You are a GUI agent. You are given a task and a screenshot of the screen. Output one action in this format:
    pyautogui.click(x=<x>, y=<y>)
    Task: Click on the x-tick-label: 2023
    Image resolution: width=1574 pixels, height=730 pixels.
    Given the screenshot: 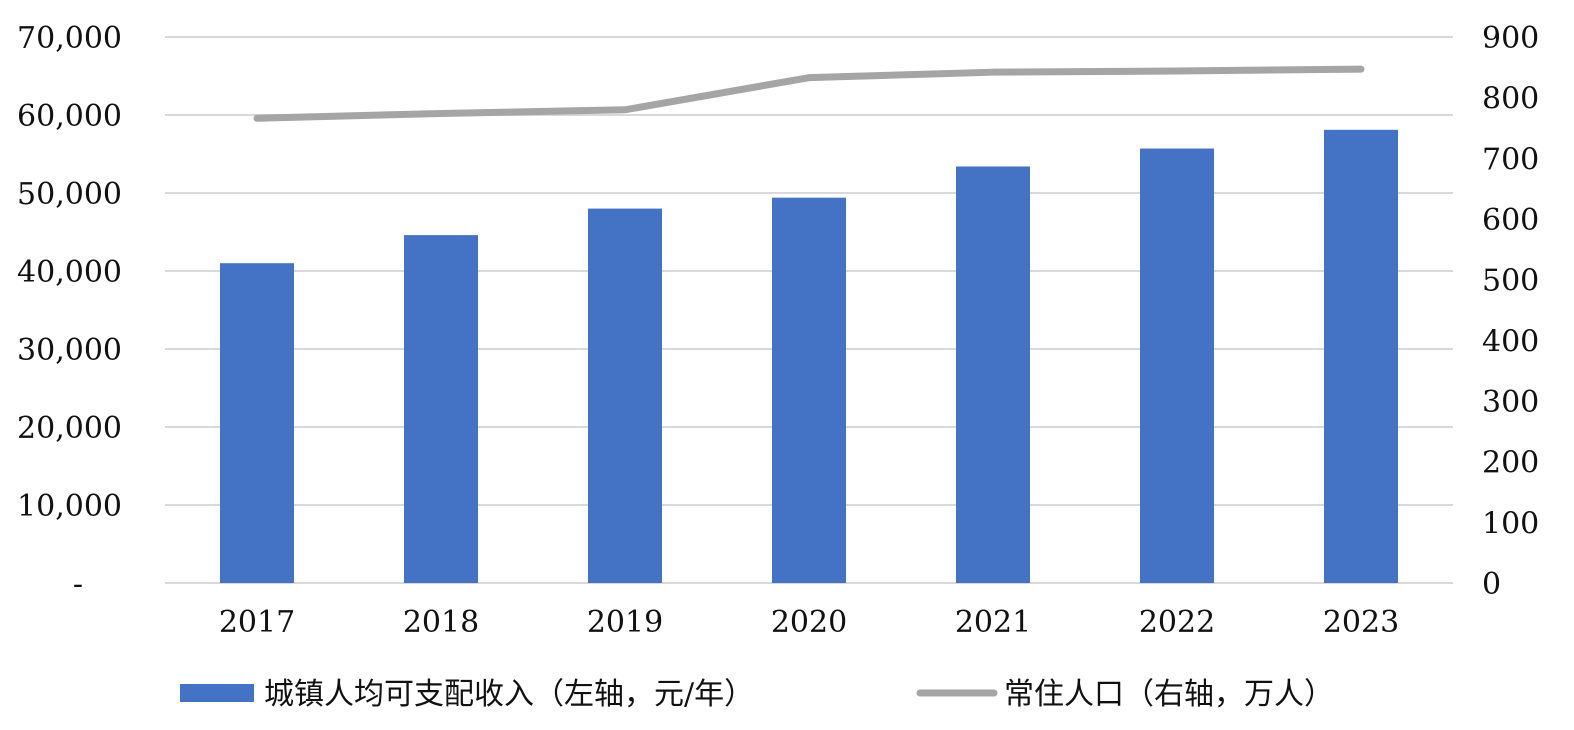 What is the action you would take?
    pyautogui.click(x=1361, y=622)
    